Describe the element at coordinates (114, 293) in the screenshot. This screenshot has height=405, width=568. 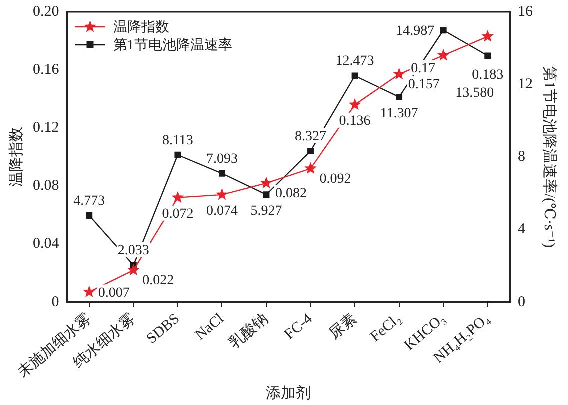
I see `data-label: 0.007` at that location.